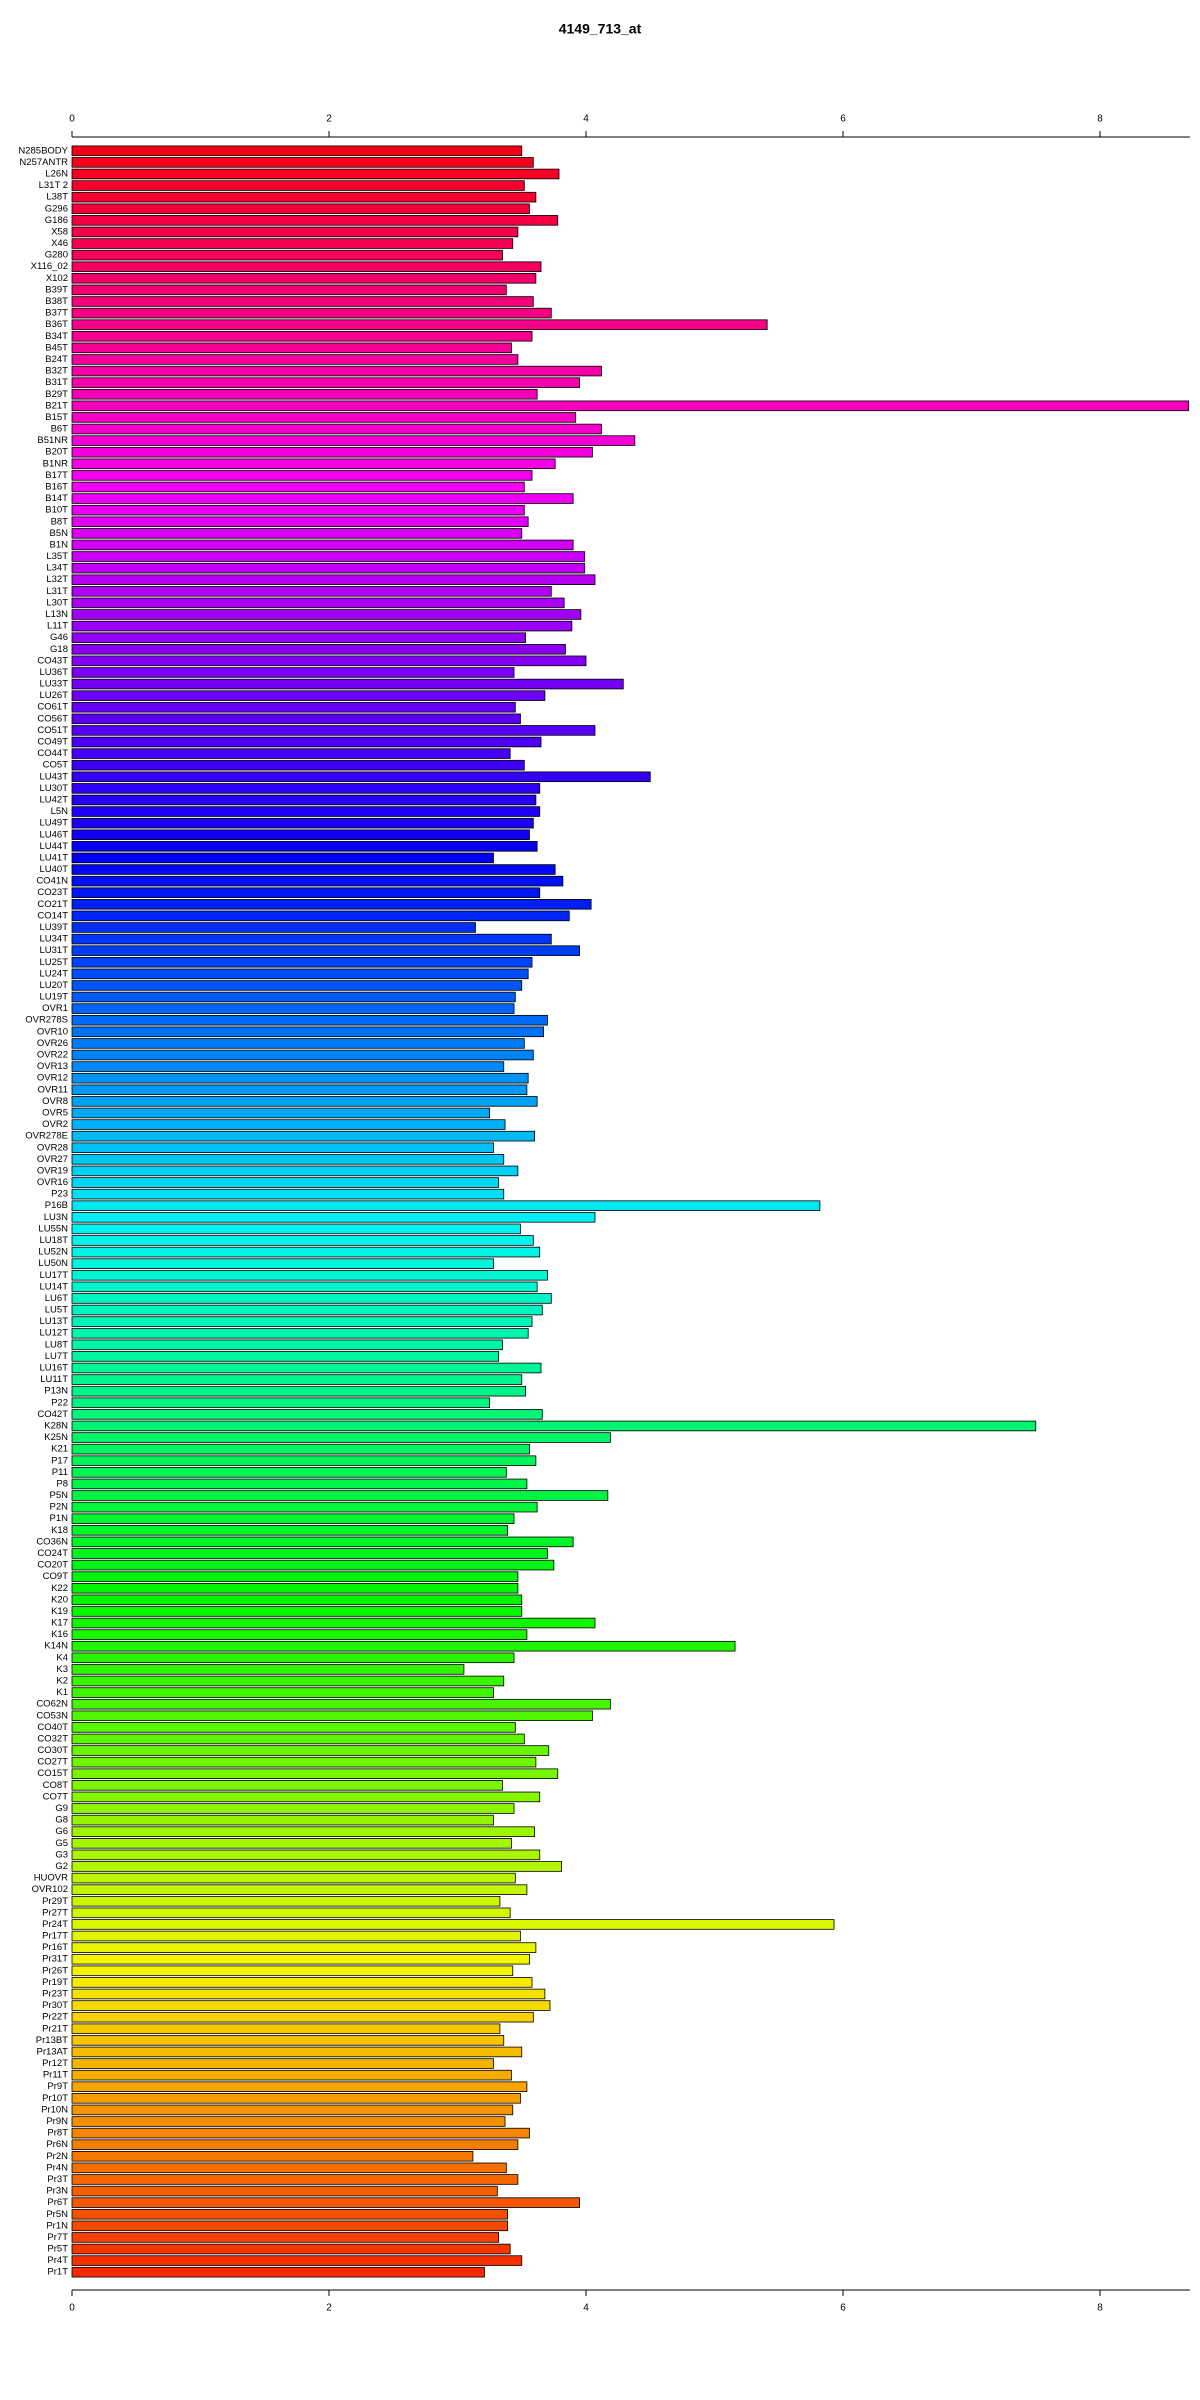 The image size is (1200, 2400). I want to click on category-label: K17, so click(59, 1623).